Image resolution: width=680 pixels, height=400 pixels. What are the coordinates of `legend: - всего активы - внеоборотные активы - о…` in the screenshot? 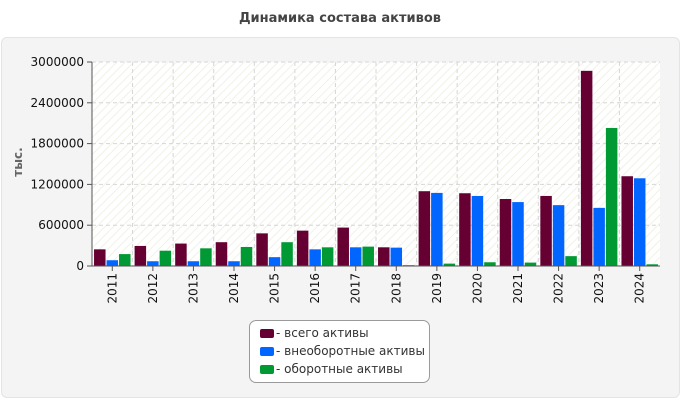 It's located at (339, 351).